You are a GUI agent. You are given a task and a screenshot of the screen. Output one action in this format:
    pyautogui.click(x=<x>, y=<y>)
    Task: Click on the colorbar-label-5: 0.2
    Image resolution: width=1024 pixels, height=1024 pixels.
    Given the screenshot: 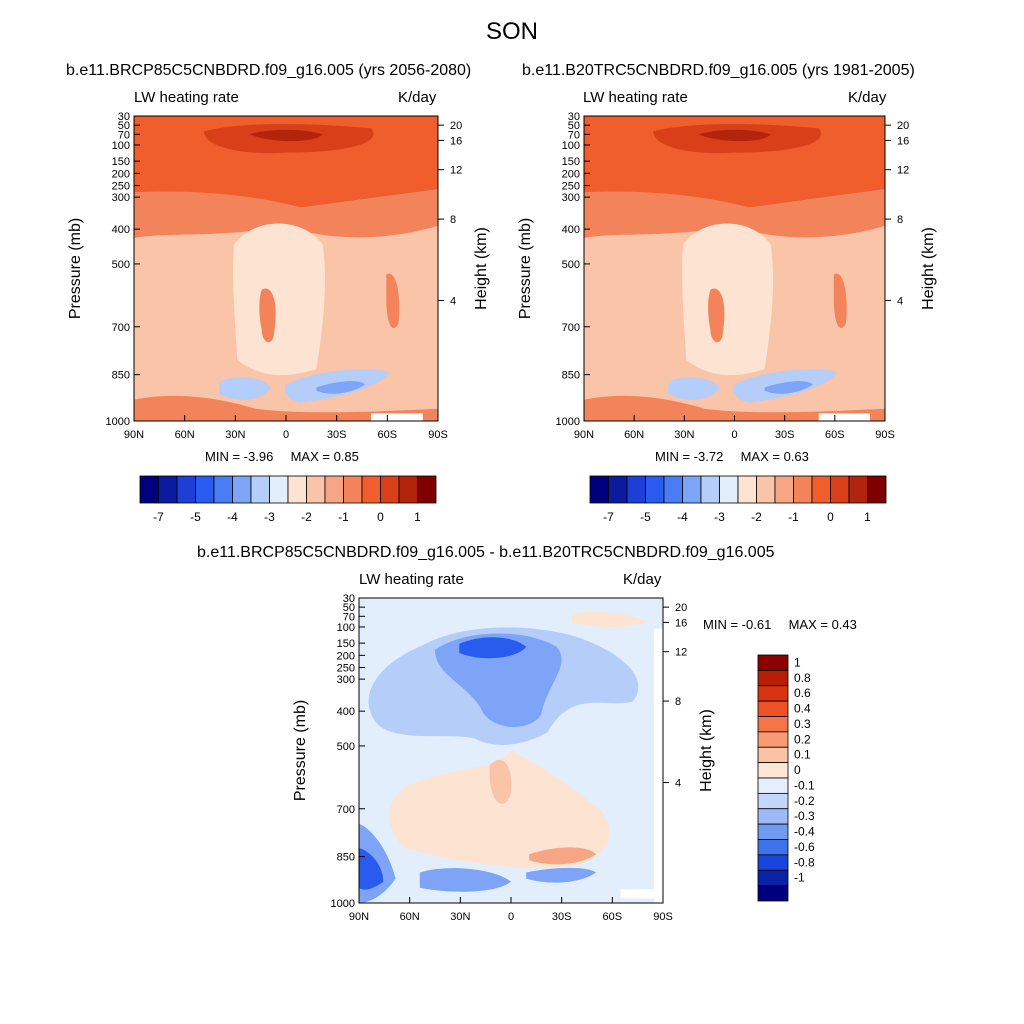 What is the action you would take?
    pyautogui.click(x=802, y=739)
    